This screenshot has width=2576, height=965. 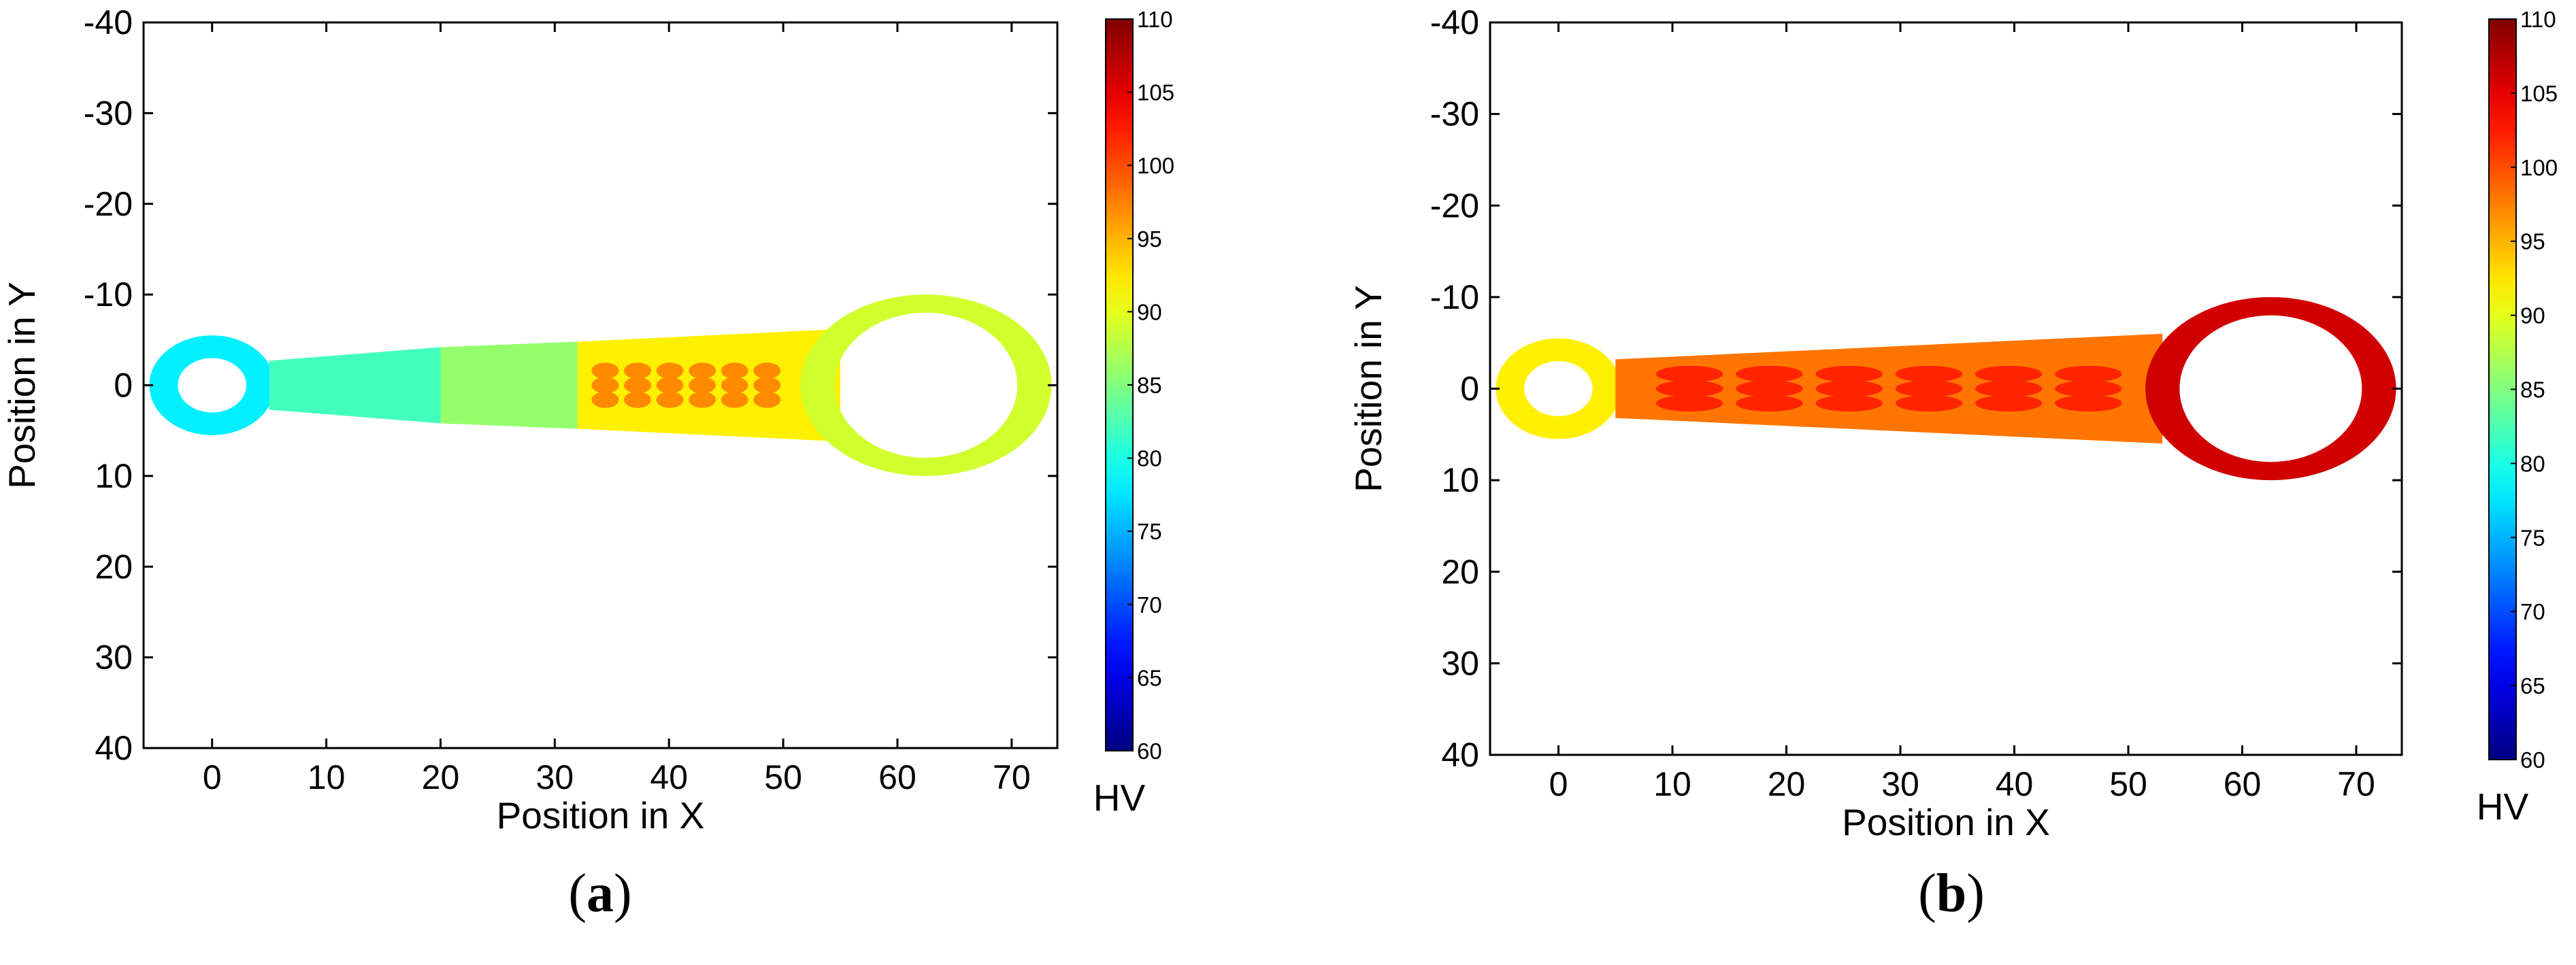 I want to click on plot-area, so click(x=1946, y=389).